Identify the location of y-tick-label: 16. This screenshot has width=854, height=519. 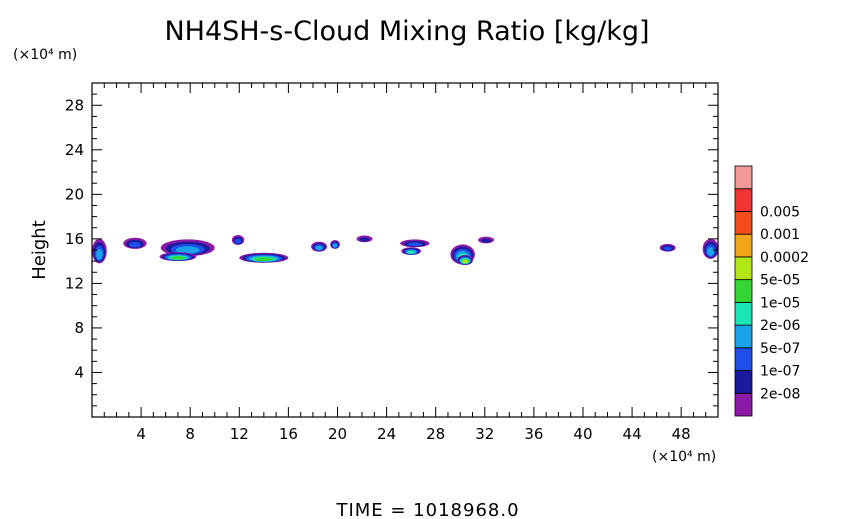
(74, 239).